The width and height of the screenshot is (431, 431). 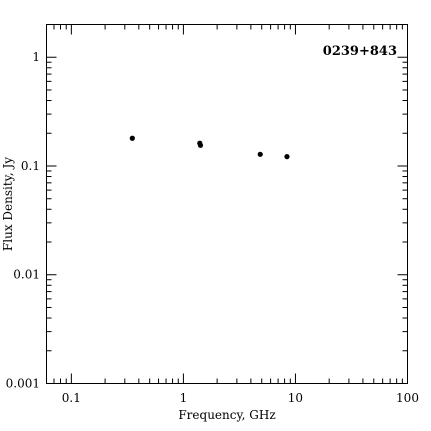 What do you see at coordinates (295, 398) in the screenshot?
I see `x-tick-label: 10` at bounding box center [295, 398].